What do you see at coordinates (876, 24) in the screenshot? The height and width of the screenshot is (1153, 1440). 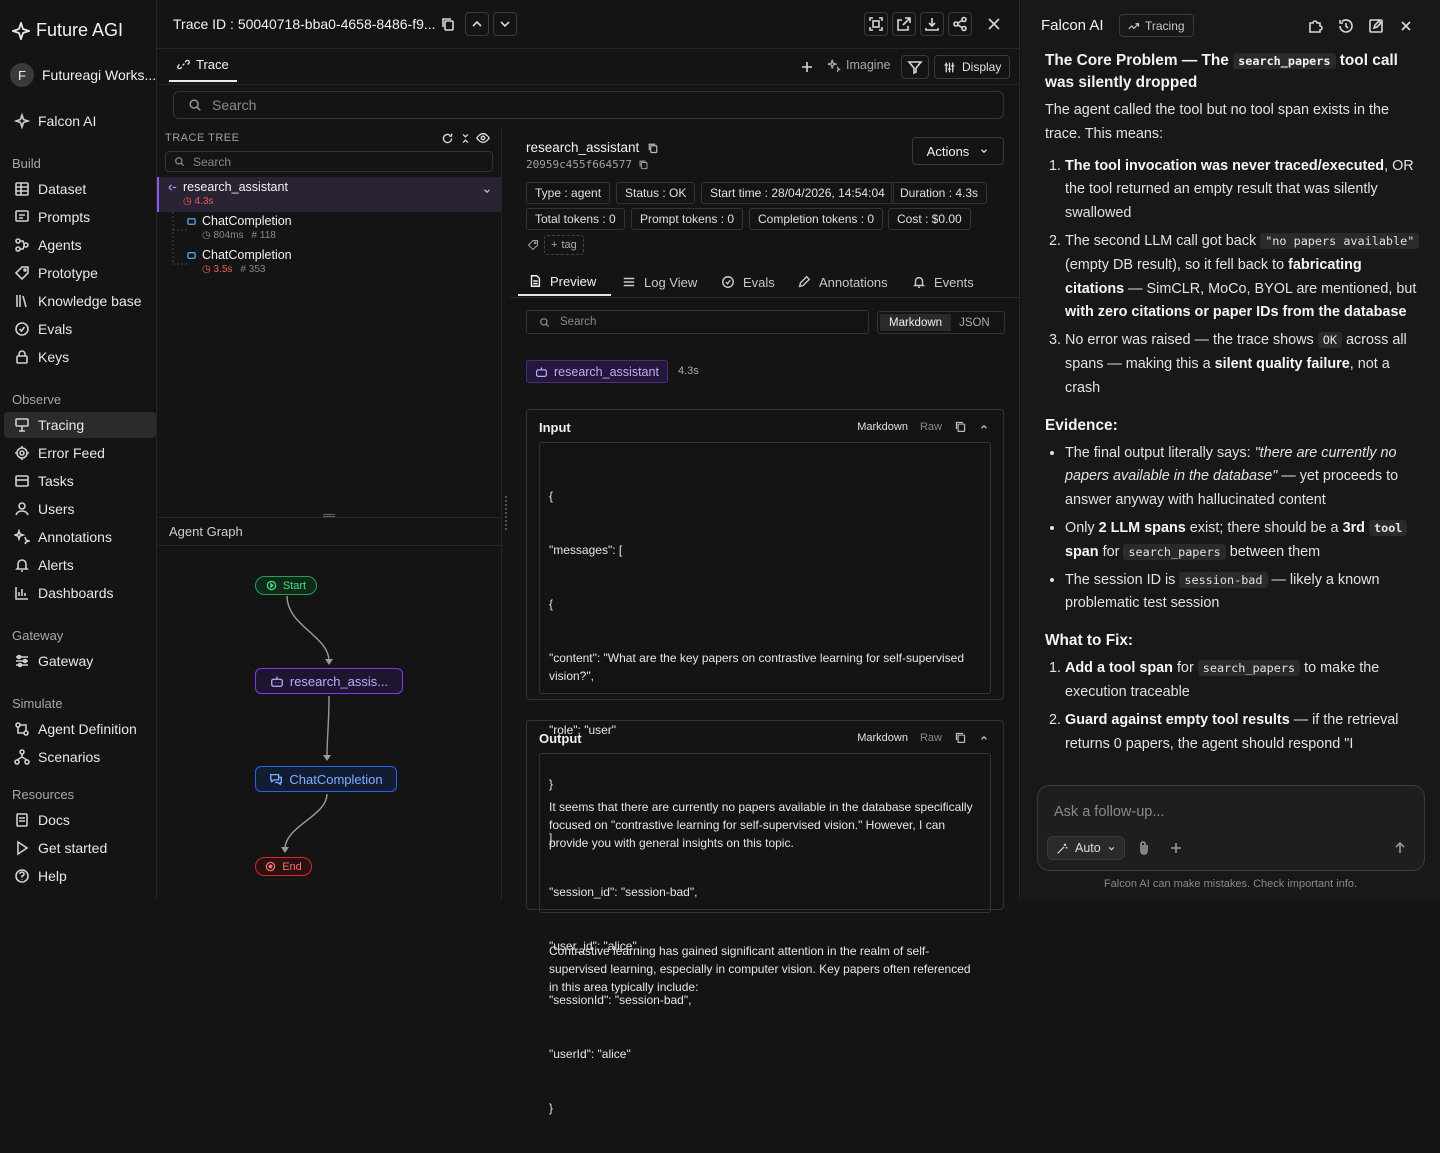 I see `fullscreen-button` at bounding box center [876, 24].